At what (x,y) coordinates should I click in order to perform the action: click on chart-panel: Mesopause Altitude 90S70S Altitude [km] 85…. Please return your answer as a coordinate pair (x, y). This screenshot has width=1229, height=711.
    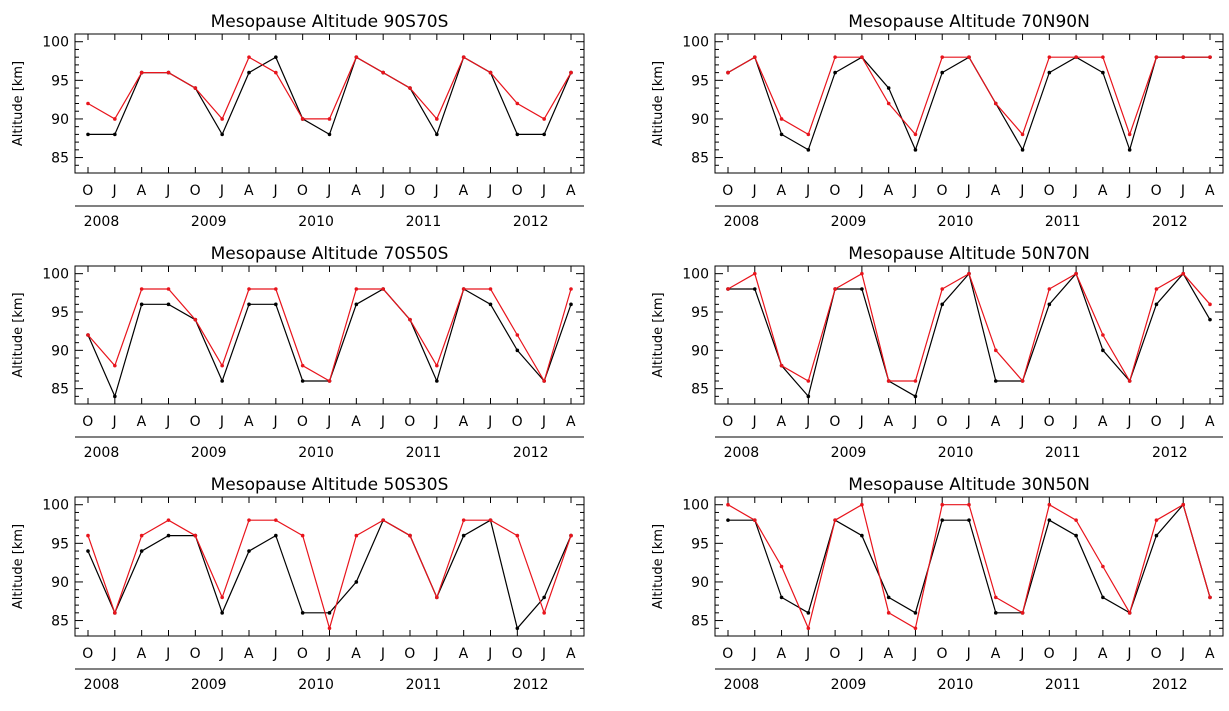
    Looking at the image, I should click on (298, 121).